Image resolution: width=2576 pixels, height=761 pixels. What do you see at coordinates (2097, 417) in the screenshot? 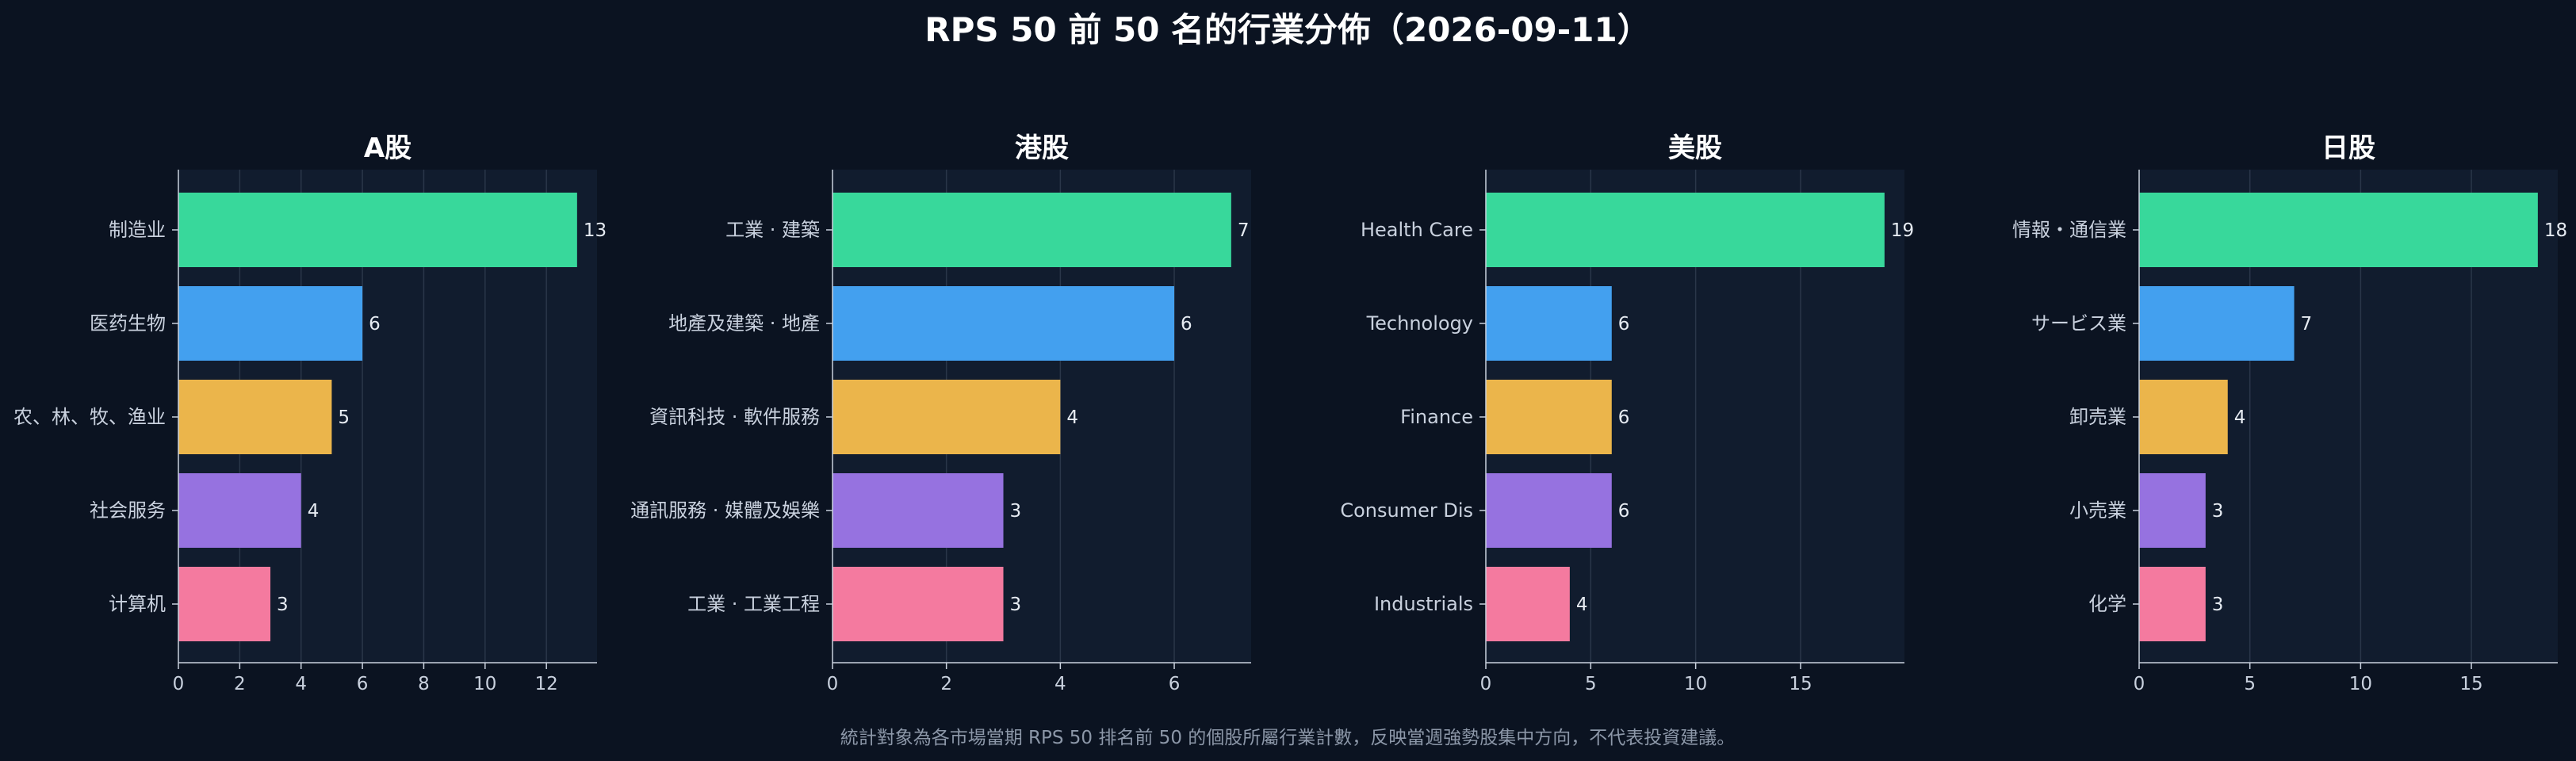
I see `jp-share-category-label: 卸売業` at bounding box center [2097, 417].